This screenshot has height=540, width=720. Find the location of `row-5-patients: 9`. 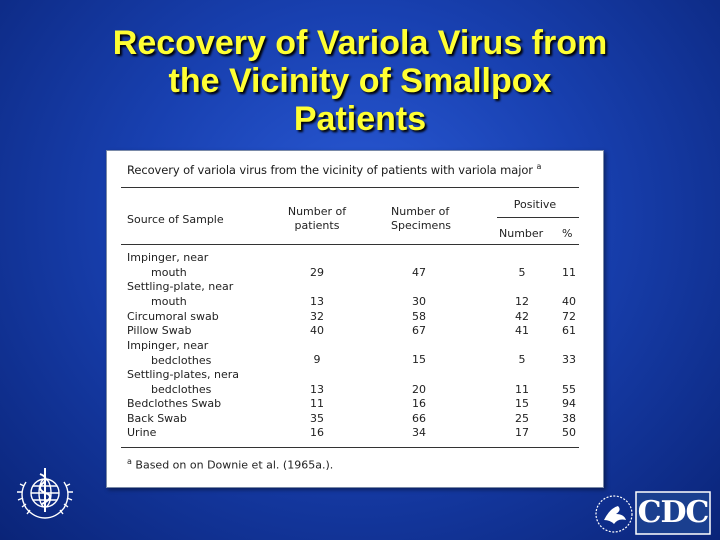

row-5-patients: 9 is located at coordinates (317, 359).